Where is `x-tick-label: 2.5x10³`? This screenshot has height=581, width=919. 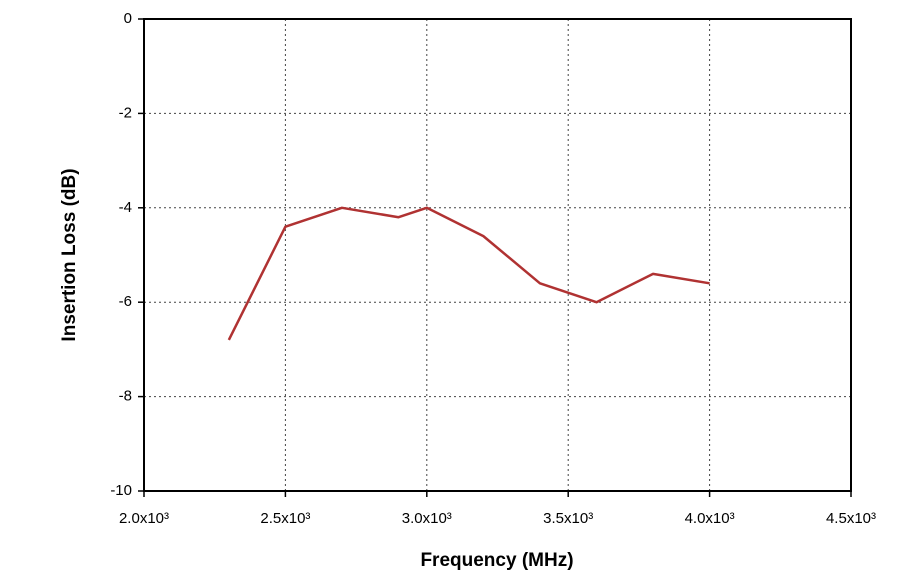 x-tick-label: 2.5x10³ is located at coordinates (285, 518).